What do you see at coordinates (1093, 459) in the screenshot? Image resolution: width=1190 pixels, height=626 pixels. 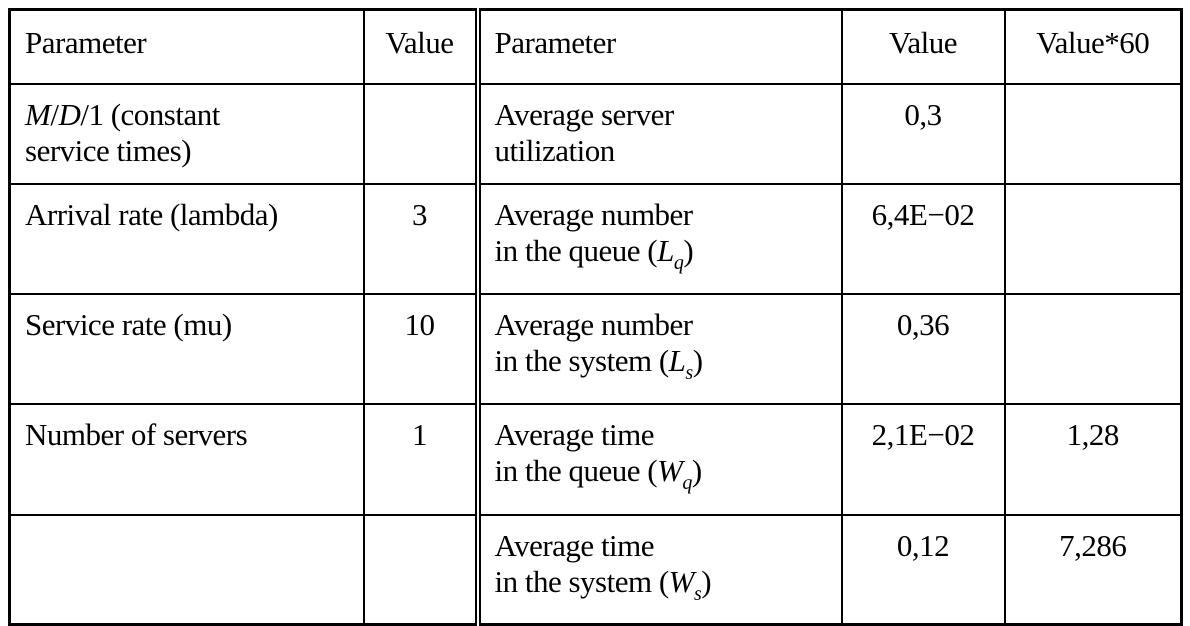 I see `table-cell: 1,28` at bounding box center [1093, 459].